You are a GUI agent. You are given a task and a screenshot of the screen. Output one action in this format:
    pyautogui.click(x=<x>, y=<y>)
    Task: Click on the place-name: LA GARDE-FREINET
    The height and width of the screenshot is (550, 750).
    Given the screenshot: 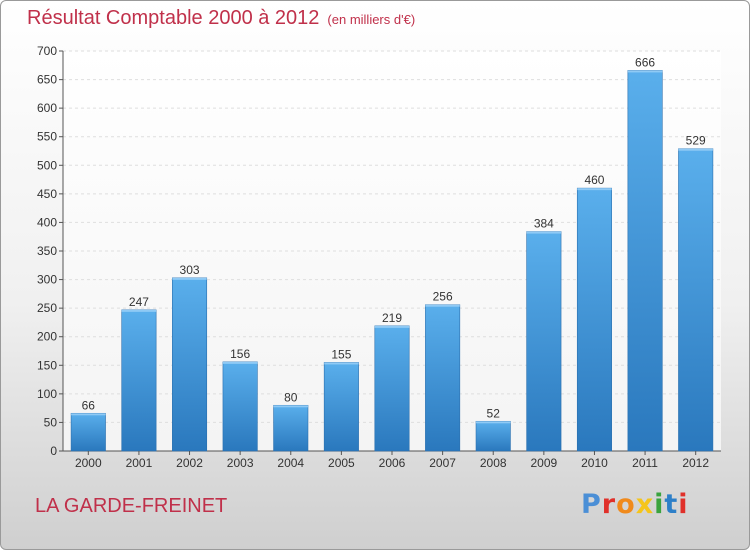 What is the action you would take?
    pyautogui.click(x=131, y=506)
    